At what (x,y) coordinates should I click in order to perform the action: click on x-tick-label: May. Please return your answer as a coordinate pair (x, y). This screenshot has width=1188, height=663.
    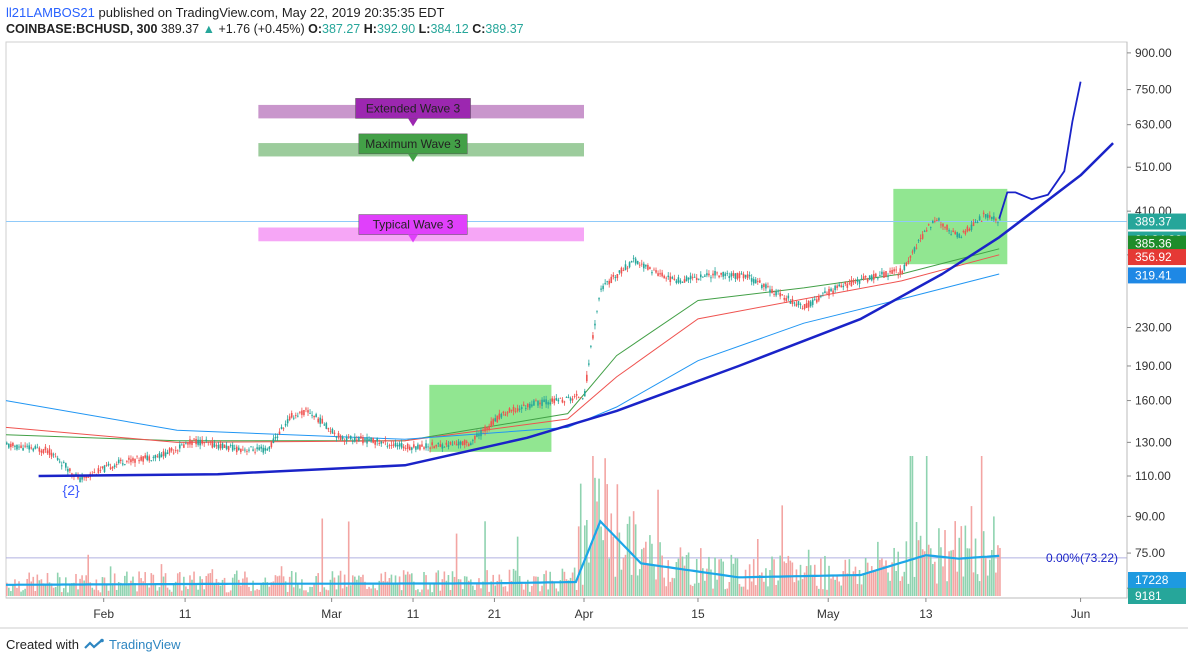
    Looking at the image, I should click on (828, 614).